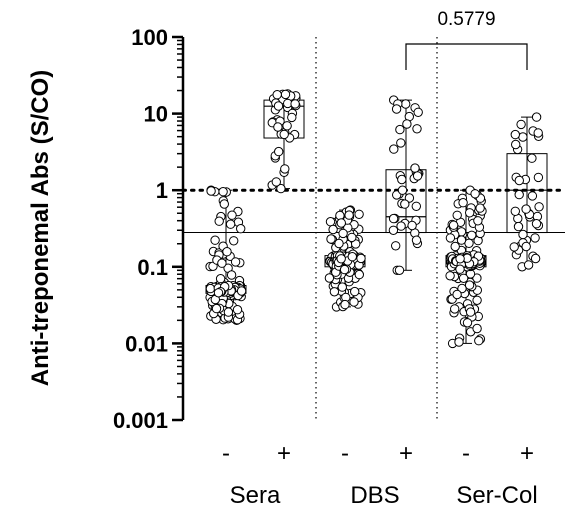 Image resolution: width=565 pixels, height=515 pixels. I want to click on comparison-bracket-line, so click(466, 56).